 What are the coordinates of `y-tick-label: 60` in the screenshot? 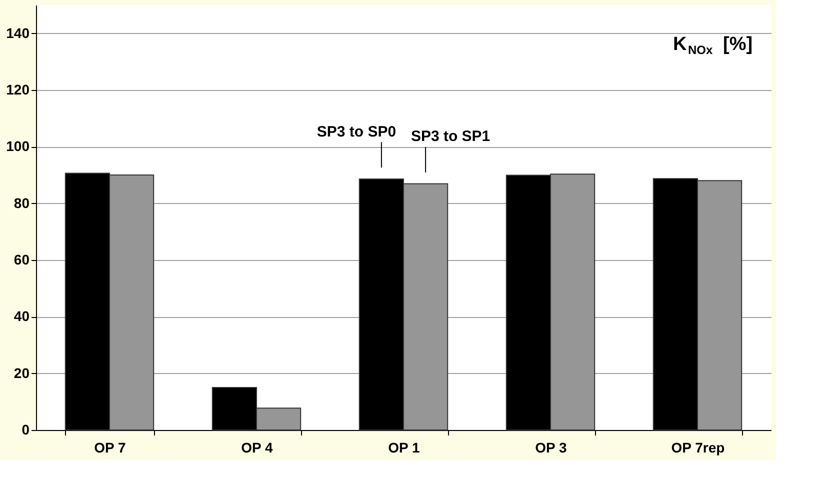 It's located at (22, 260).